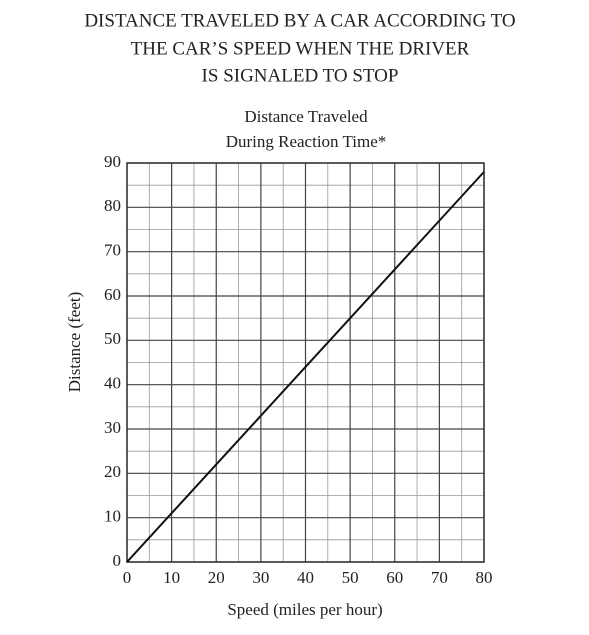 This screenshot has width=589, height=635. I want to click on x-tick-label: 60, so click(394, 577).